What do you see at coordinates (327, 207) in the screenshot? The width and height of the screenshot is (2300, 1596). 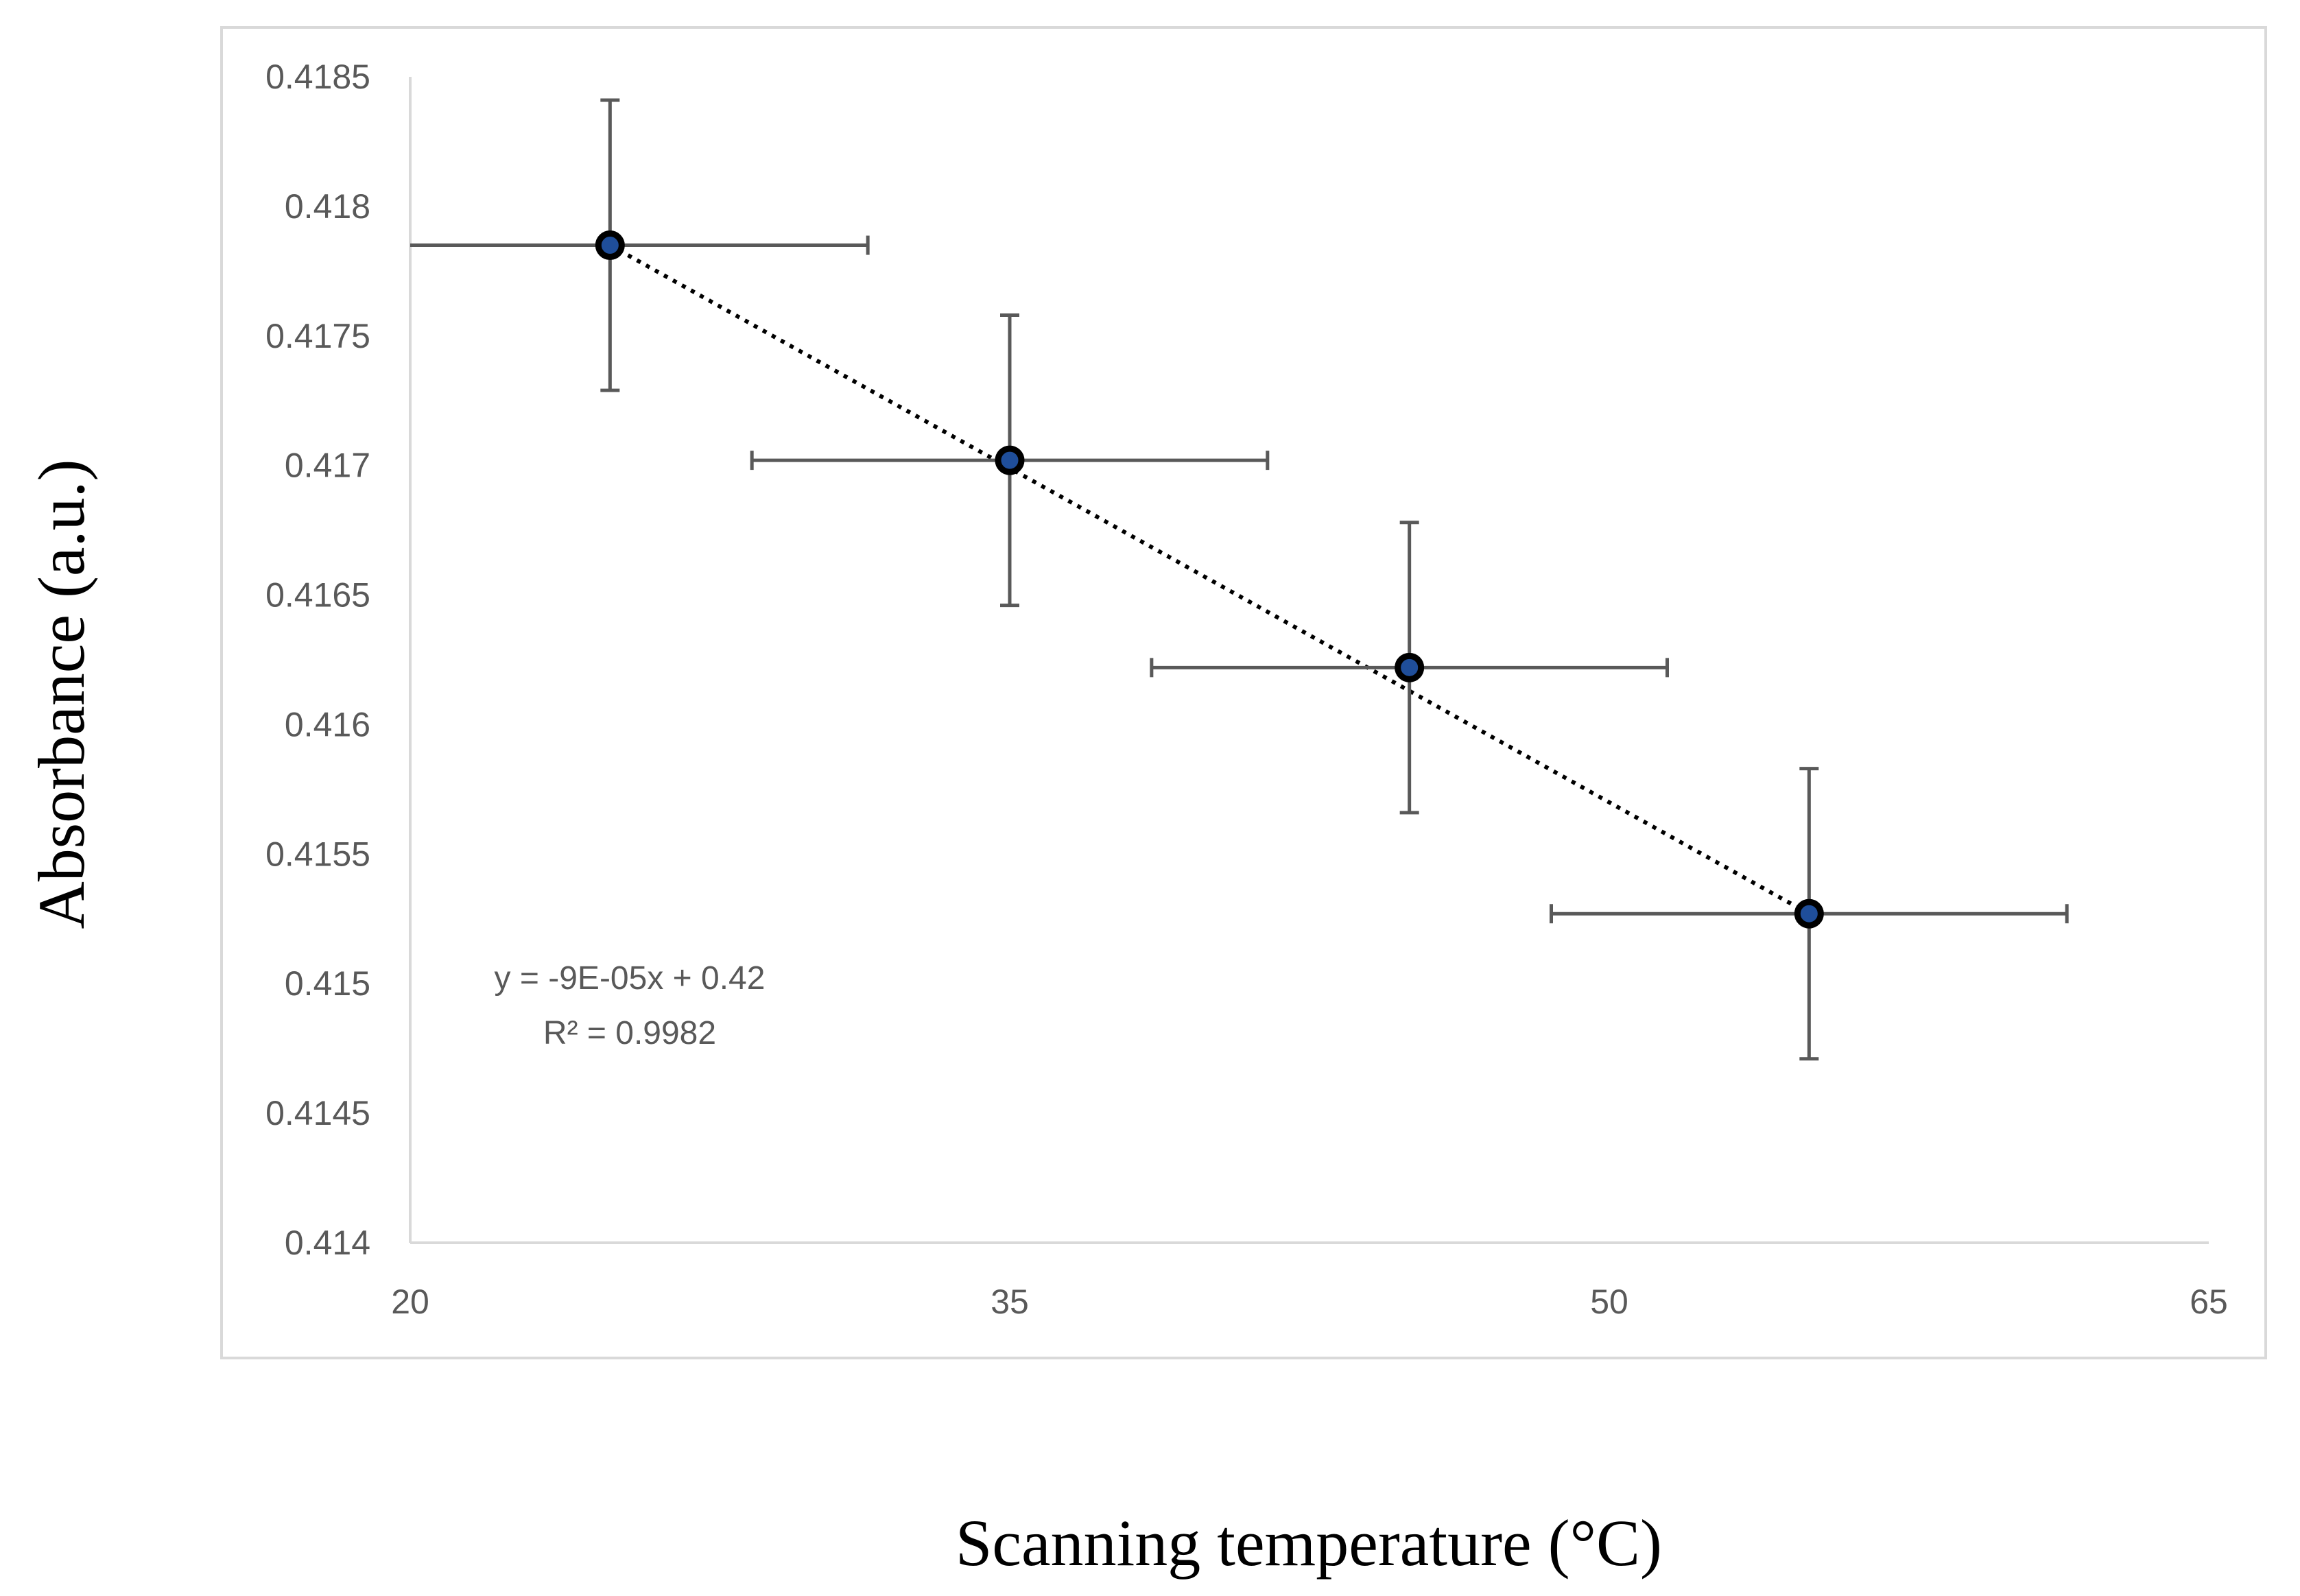 I see `y-tick-label: 0.418` at bounding box center [327, 207].